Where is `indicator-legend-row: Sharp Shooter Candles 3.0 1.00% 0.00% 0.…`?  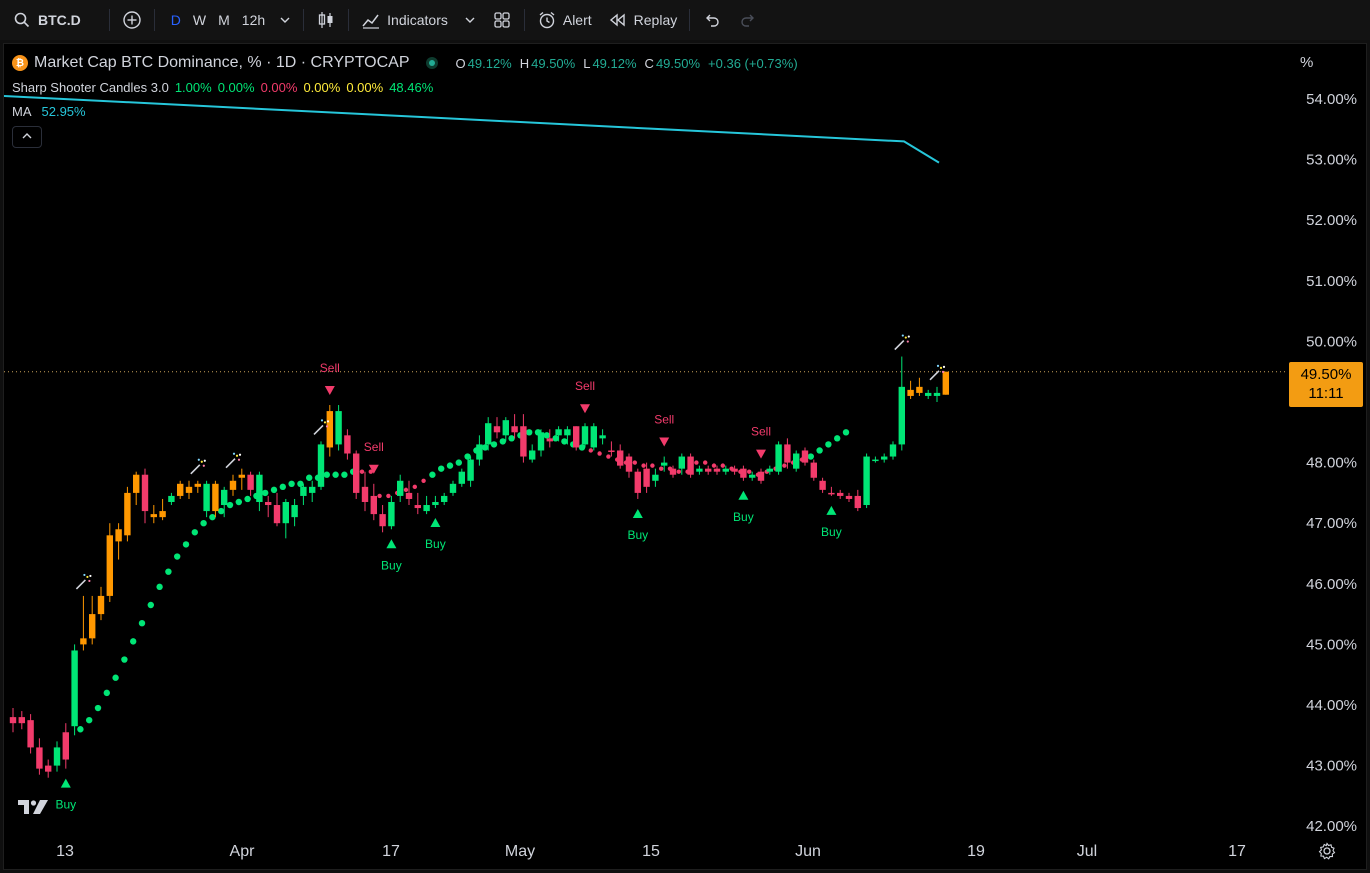 indicator-legend-row: Sharp Shooter Candles 3.0 1.00% 0.00% 0.… is located at coordinates (406, 87).